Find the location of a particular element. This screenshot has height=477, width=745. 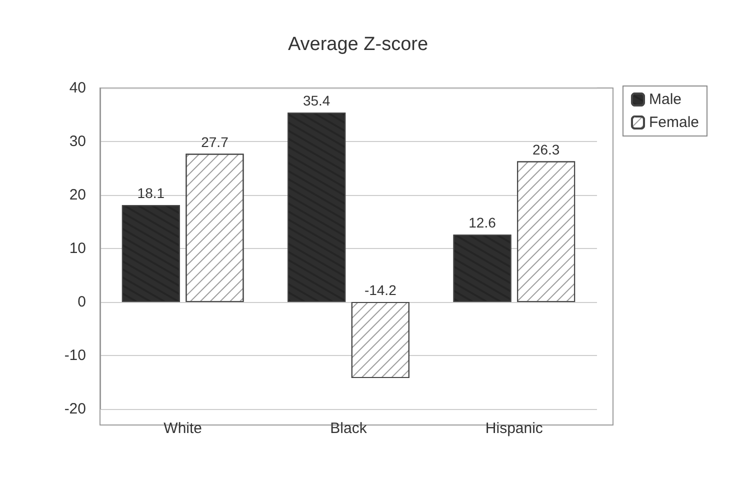

data-label: 18.1 is located at coordinates (151, 193).